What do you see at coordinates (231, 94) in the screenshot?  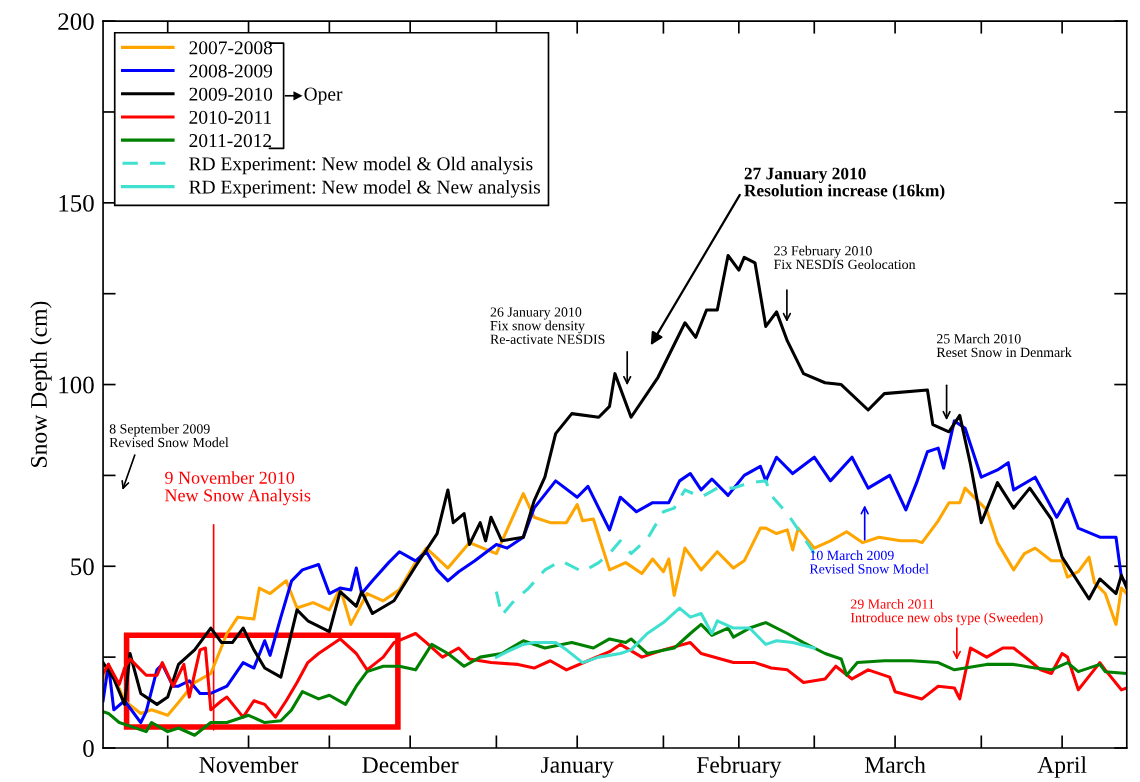 I see `legend-label: 2009-2010` at bounding box center [231, 94].